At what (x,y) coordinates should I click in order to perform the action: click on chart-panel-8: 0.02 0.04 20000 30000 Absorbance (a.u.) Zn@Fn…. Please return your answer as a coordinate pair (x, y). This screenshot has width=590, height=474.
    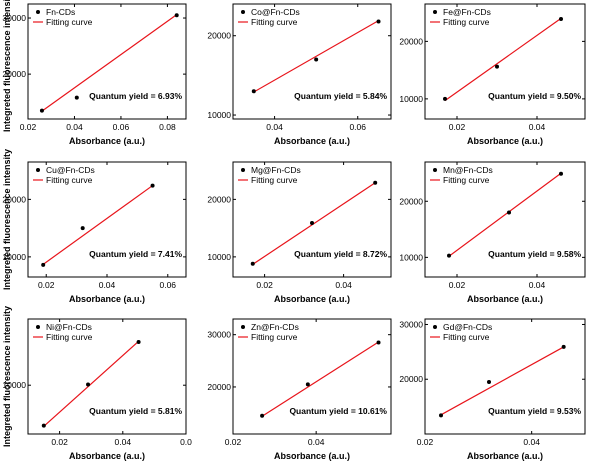
    Looking at the image, I should click on (299, 389).